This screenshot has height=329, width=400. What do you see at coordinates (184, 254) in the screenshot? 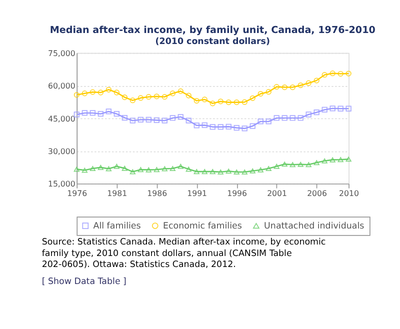
I see `source-note: Source: Statistics Canada. Median after-tax income, by economic family type, 2010 constant dollars, annual (CANSIM Table 202-0605). Ottawa: Statistics Canada, 2012.` at bounding box center [184, 254].